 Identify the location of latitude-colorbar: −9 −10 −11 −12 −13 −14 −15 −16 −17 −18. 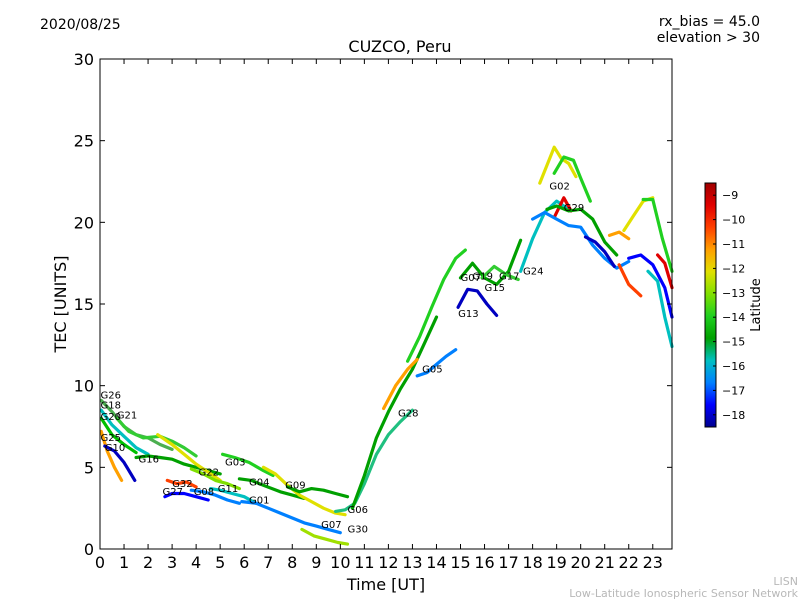
(724, 305).